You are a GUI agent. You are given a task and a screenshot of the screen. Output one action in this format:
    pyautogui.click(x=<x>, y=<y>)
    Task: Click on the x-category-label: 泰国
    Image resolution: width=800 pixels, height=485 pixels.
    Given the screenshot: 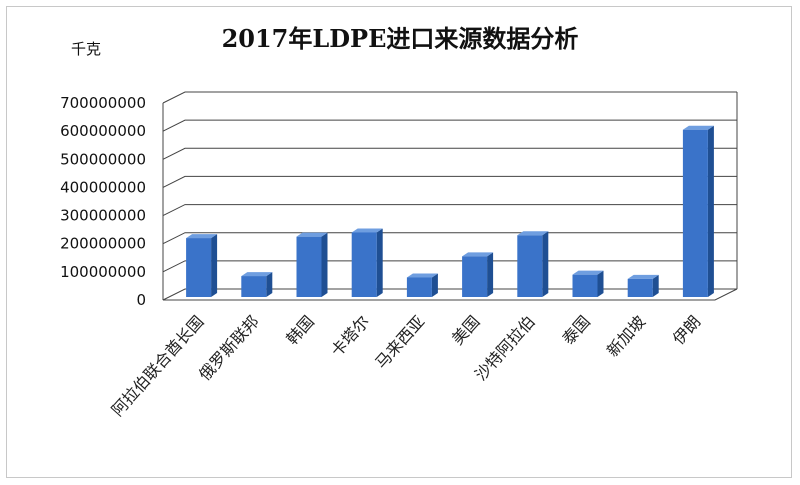 What is the action you would take?
    pyautogui.click(x=576, y=330)
    